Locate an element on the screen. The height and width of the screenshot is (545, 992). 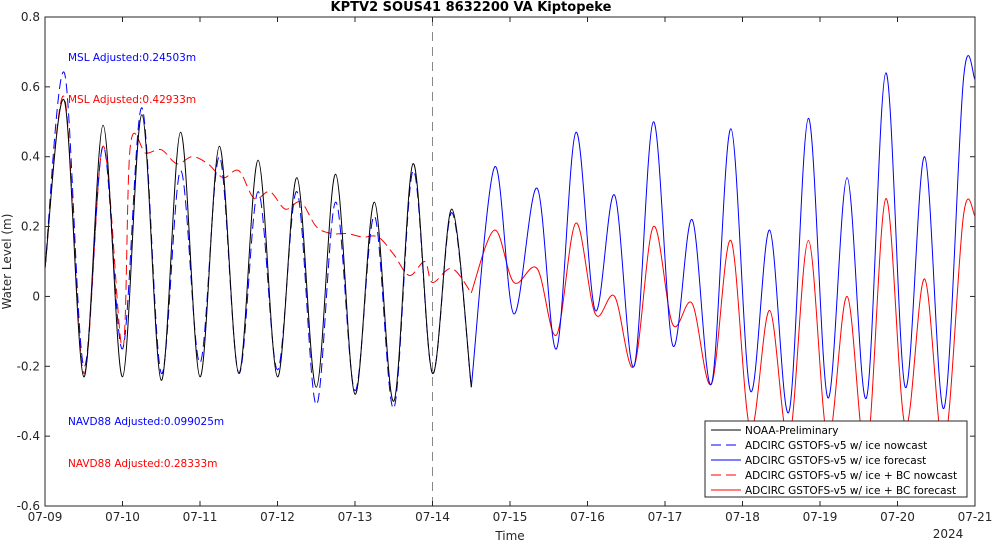
y-tick-label: 0 is located at coordinates (36, 296).